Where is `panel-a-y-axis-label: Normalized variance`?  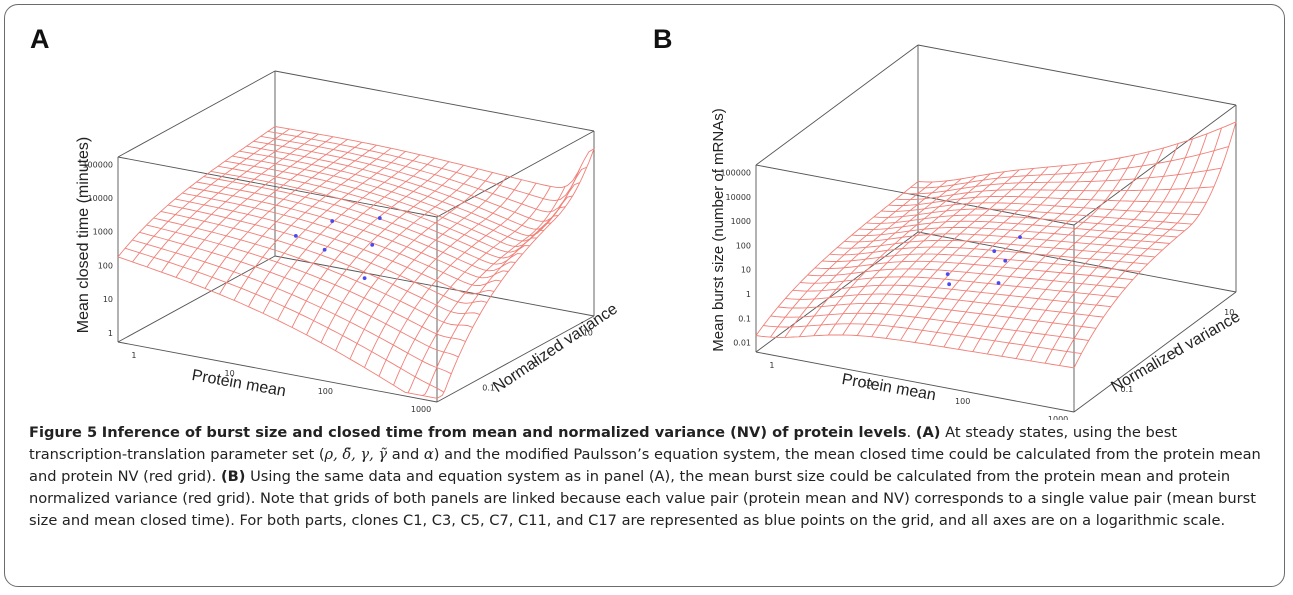
panel-a-y-axis-label: Normalized variance is located at coordinates (555, 348).